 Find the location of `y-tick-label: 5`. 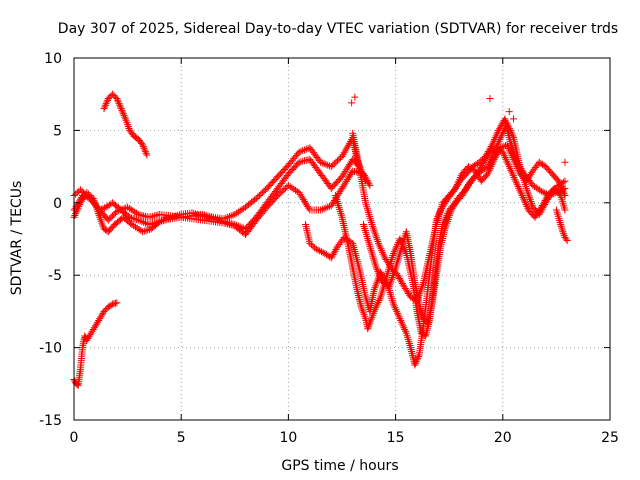

y-tick-label: 5 is located at coordinates (57, 131).